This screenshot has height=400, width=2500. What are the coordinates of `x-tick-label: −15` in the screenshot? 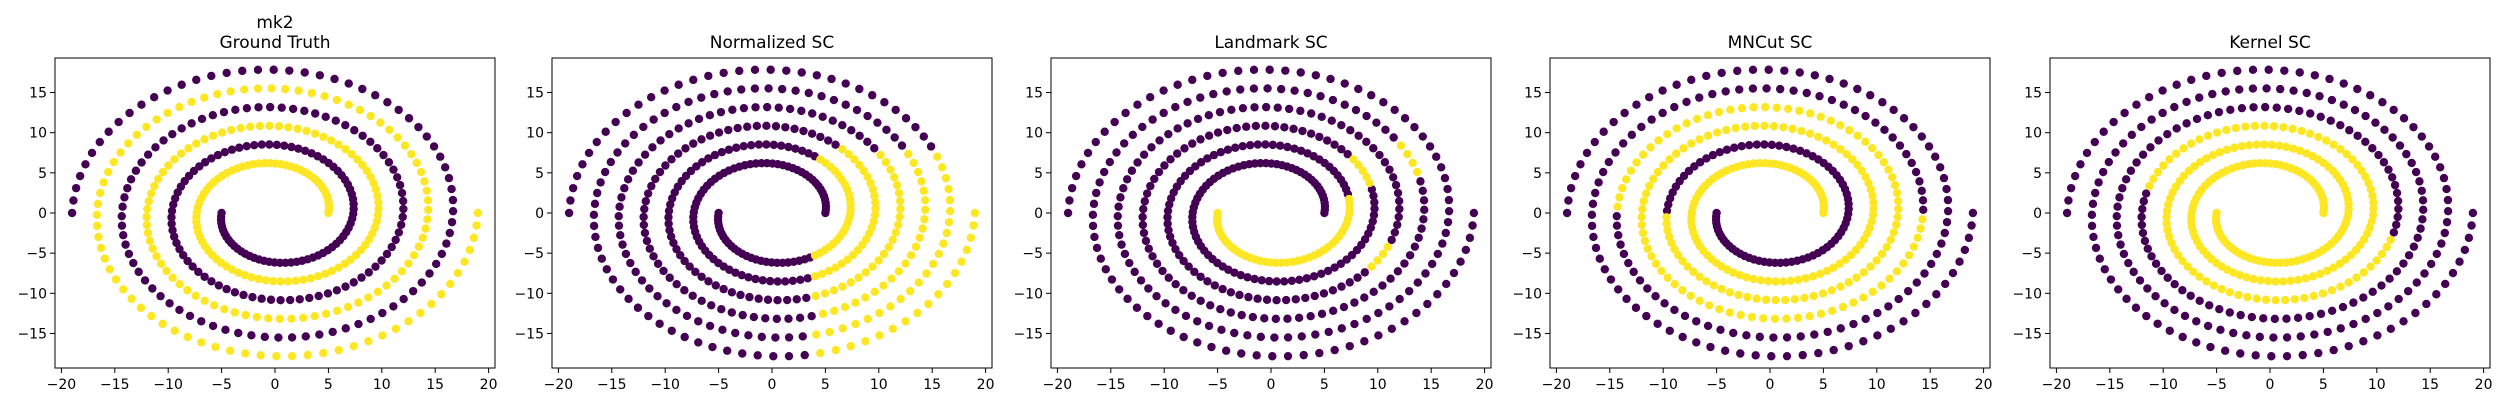 It's located at (2110, 385).